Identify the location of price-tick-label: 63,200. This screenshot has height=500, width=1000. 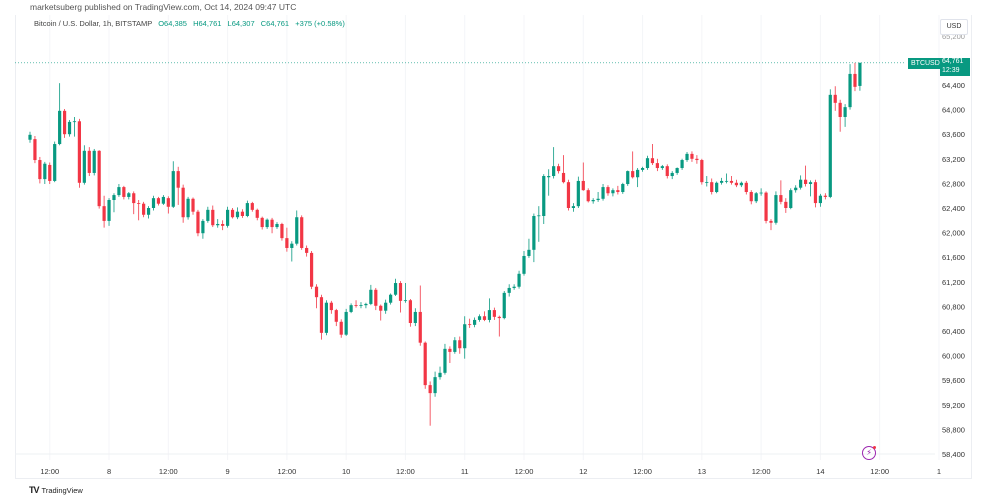
(953, 159).